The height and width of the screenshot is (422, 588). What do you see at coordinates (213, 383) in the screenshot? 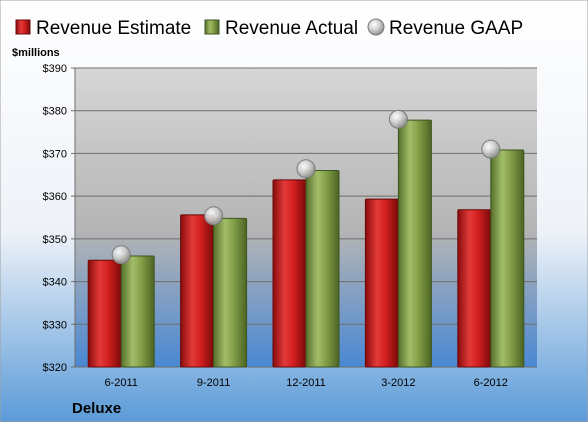
I see `x-tick-label: 9-2011` at bounding box center [213, 383].